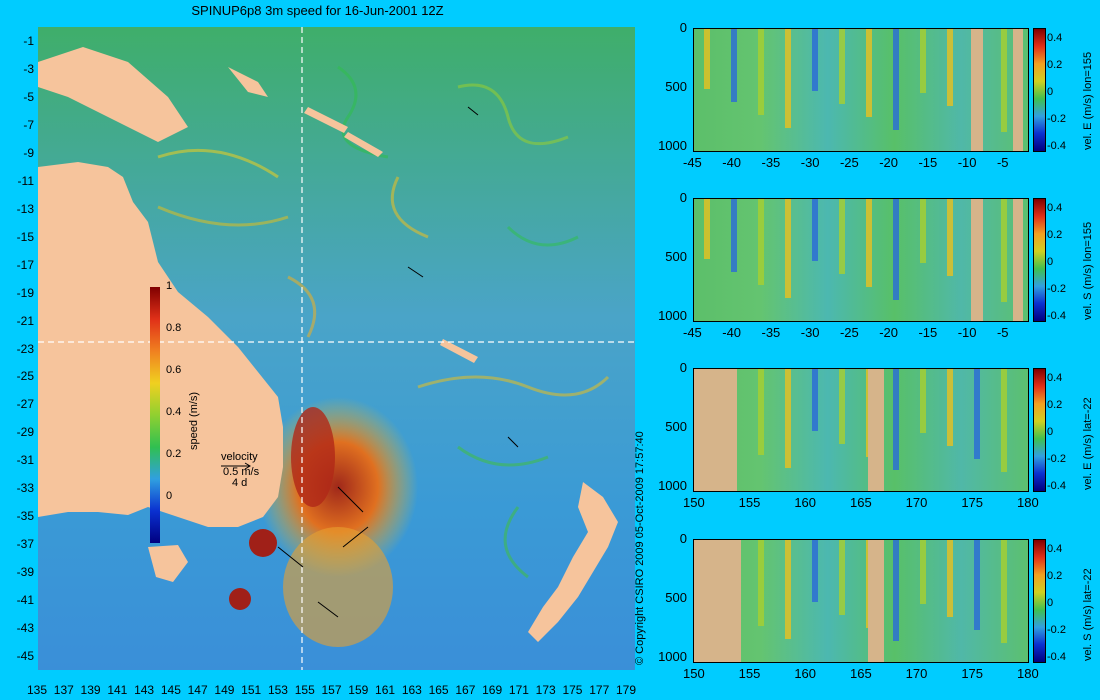 The image size is (1100, 700). I want to click on land-tasmania, so click(168, 563).